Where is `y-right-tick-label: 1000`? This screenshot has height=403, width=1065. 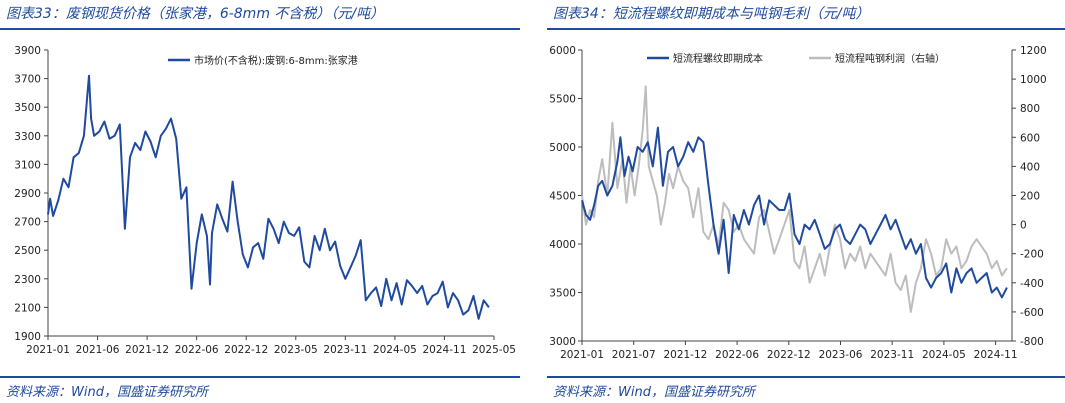
y-right-tick-label: 1000 is located at coordinates (1033, 80).